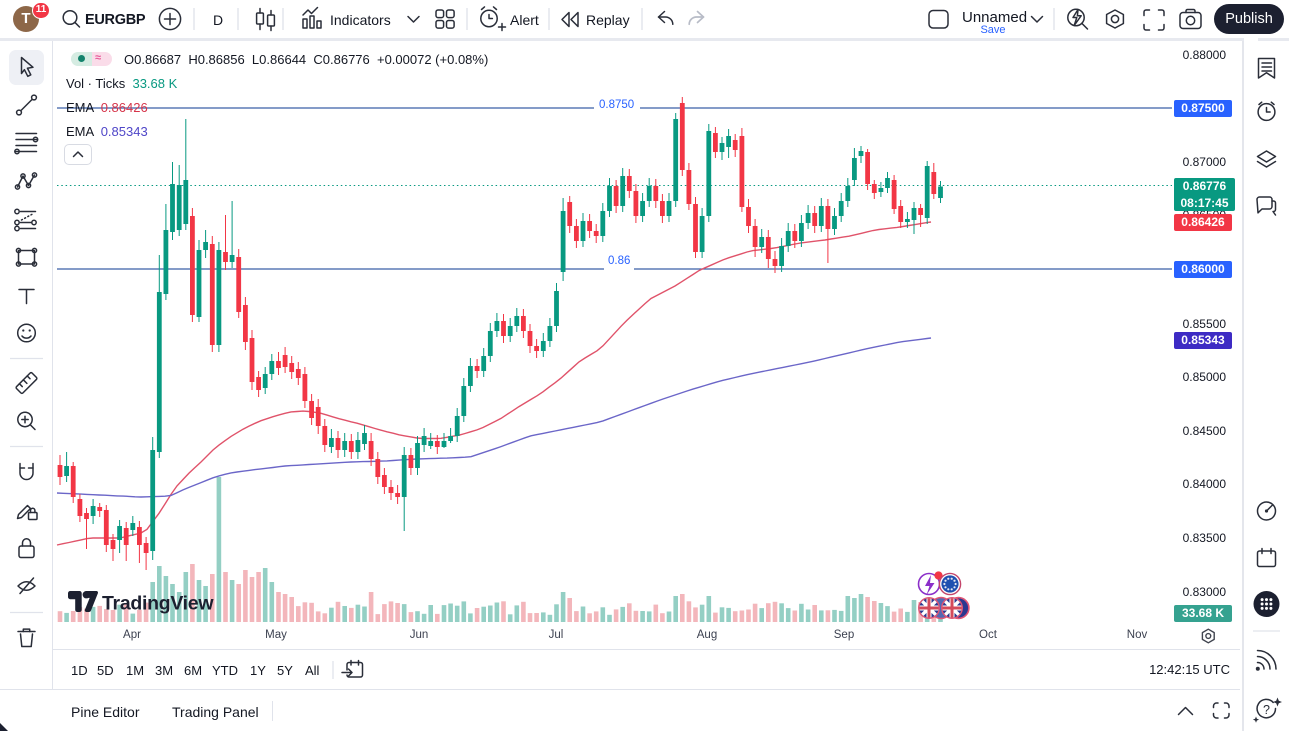  Describe the element at coordinates (158, 604) in the screenshot. I see `svg-text: TradingView` at that location.